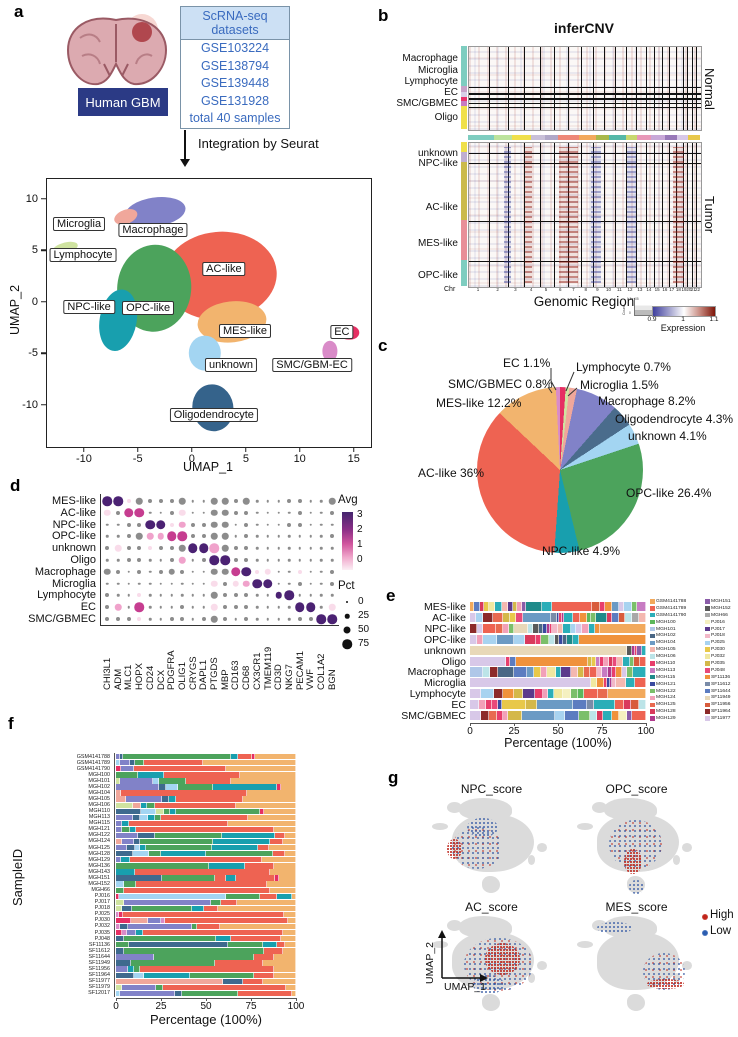 Image resolution: width=738 pixels, height=1037 pixels. What do you see at coordinates (102, 902) in the screenshot?
I see `bar-row-label: PJ017` at bounding box center [102, 902].